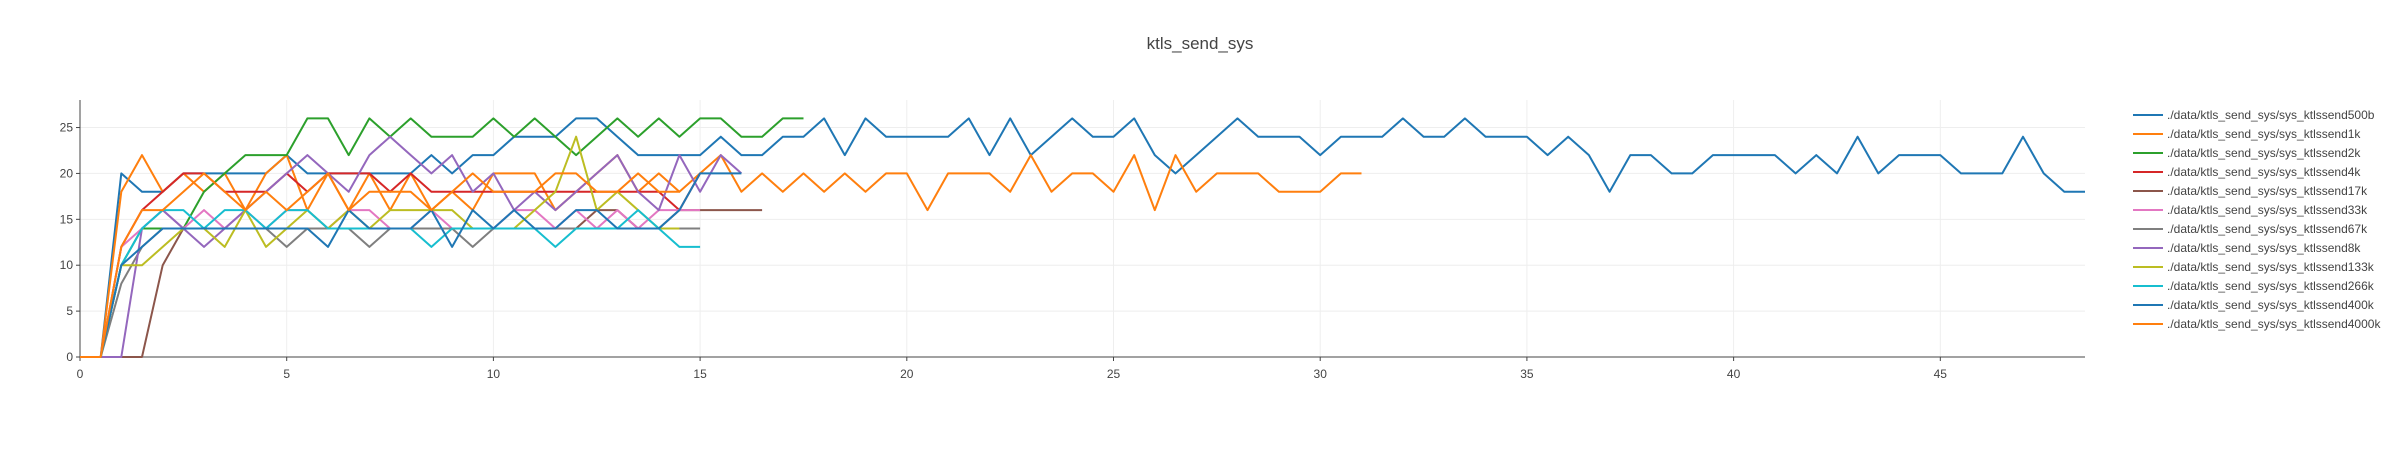  I want to click on legend-item: ./data/ktls_send_sys/sys_ktlssend8k, so click(2247, 248).